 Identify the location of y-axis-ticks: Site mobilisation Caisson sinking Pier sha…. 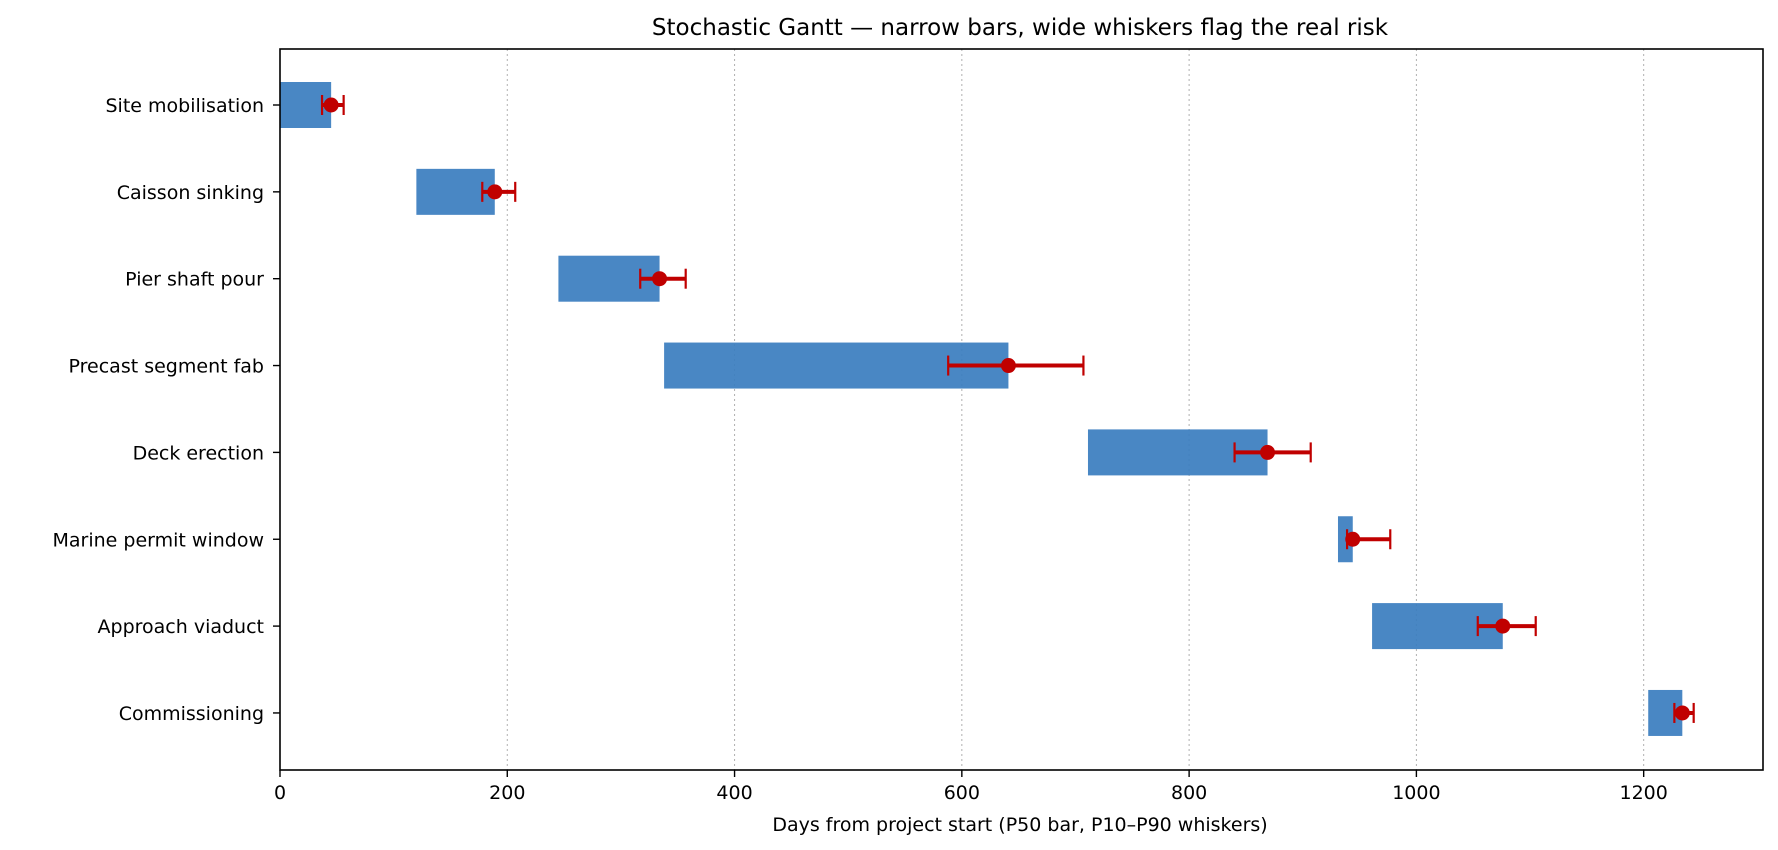
(167, 410).